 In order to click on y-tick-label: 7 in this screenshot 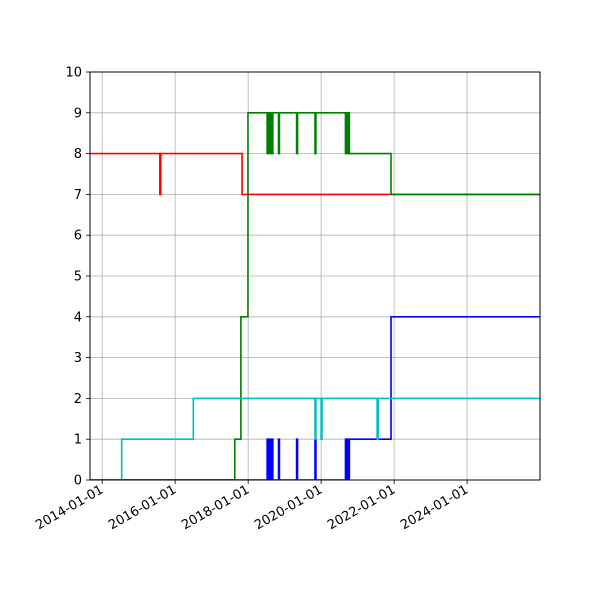, I will do `click(78, 195)`.